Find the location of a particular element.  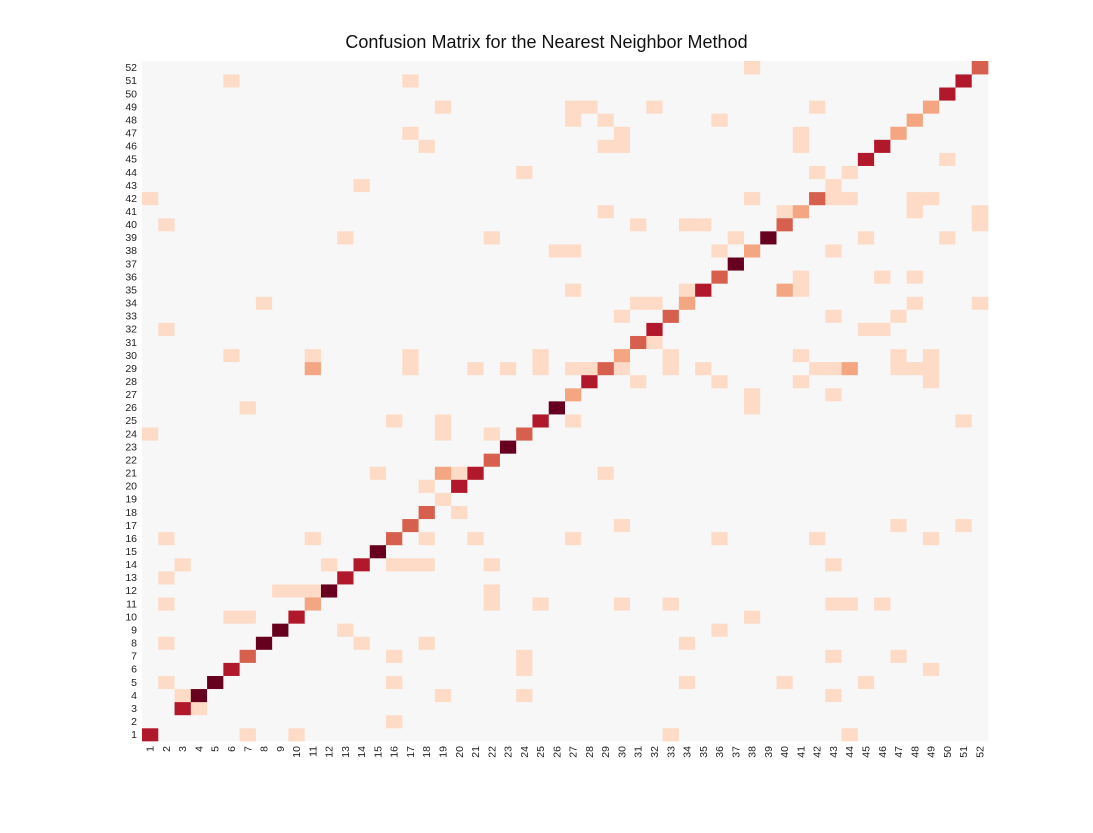

y-tick-label: 30 is located at coordinates (131, 356).